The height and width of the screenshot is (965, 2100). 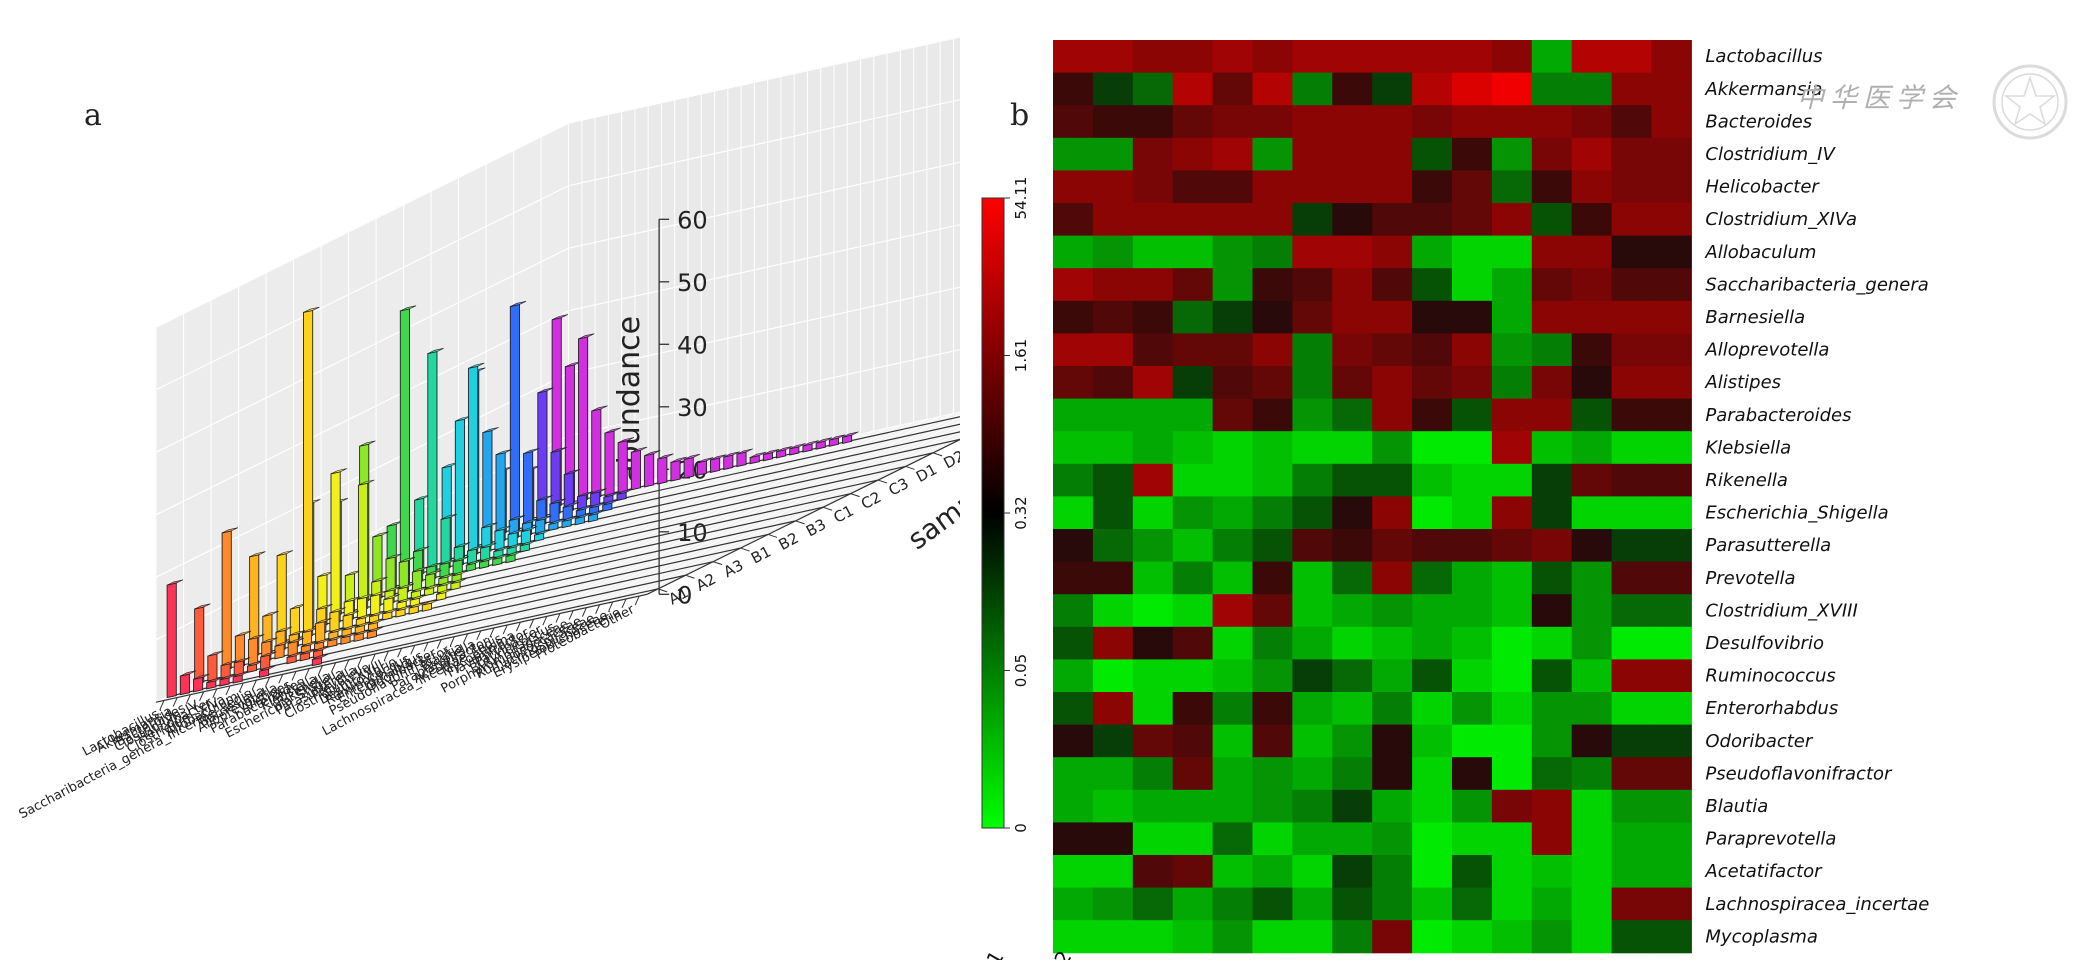 What do you see at coordinates (787, 507) in the screenshot?
I see `grid-line` at bounding box center [787, 507].